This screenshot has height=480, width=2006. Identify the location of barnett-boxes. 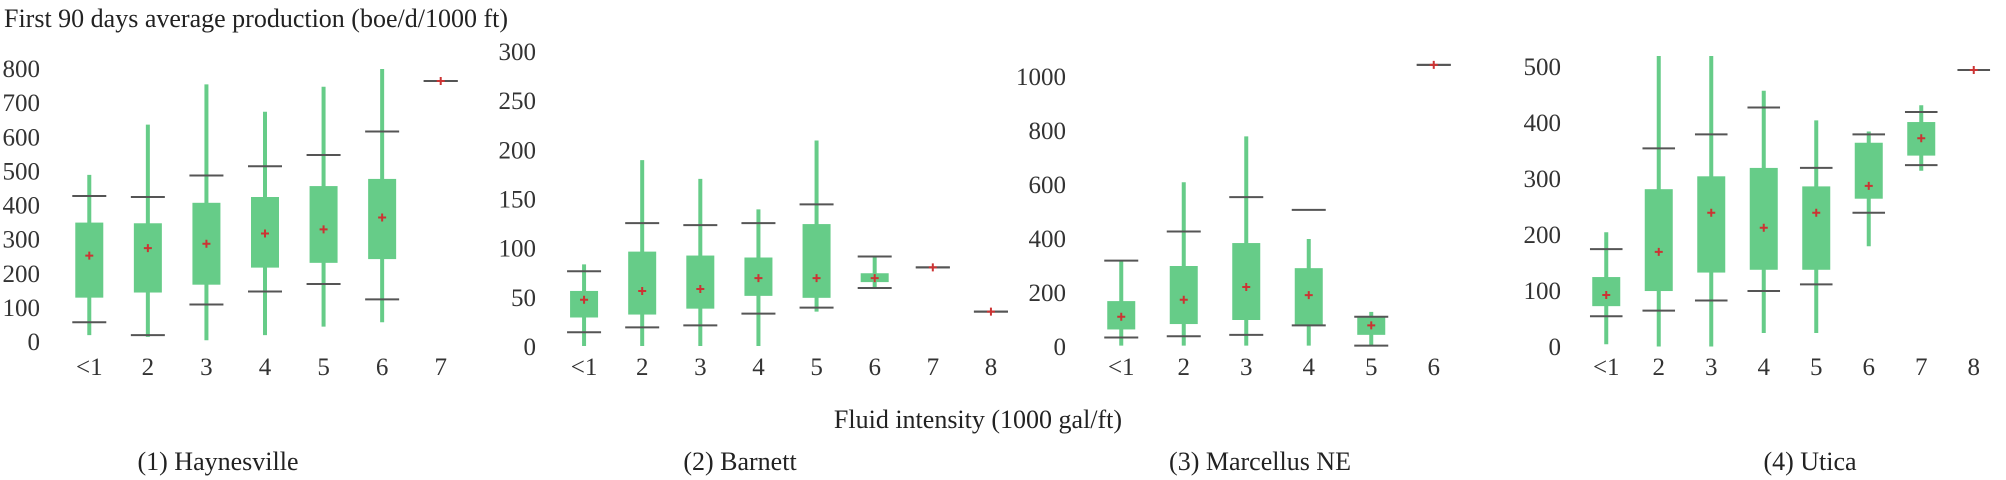
(787, 243).